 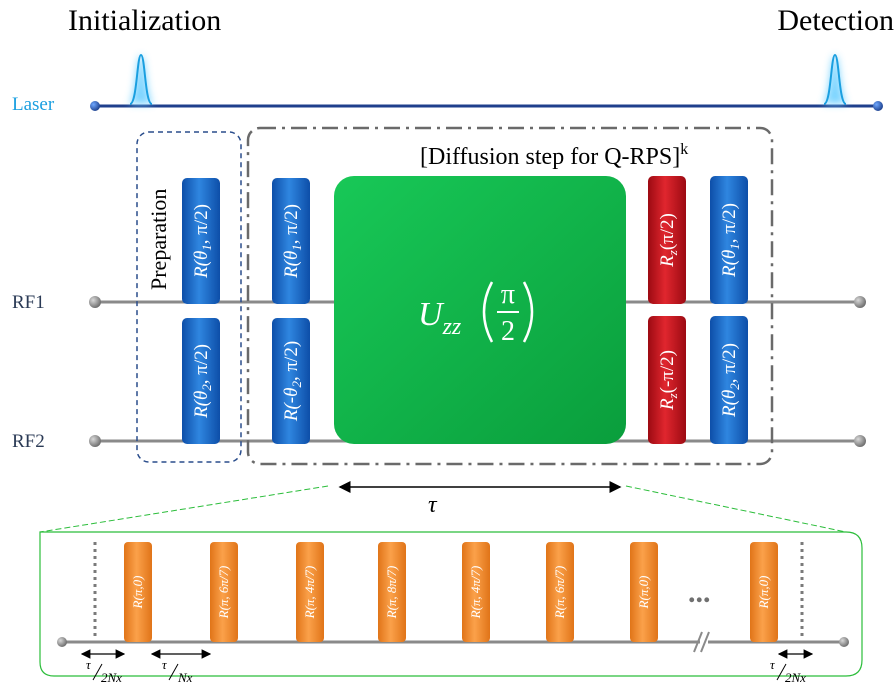 I want to click on svg-text: R(-θ2, π/2), so click(x=292, y=381).